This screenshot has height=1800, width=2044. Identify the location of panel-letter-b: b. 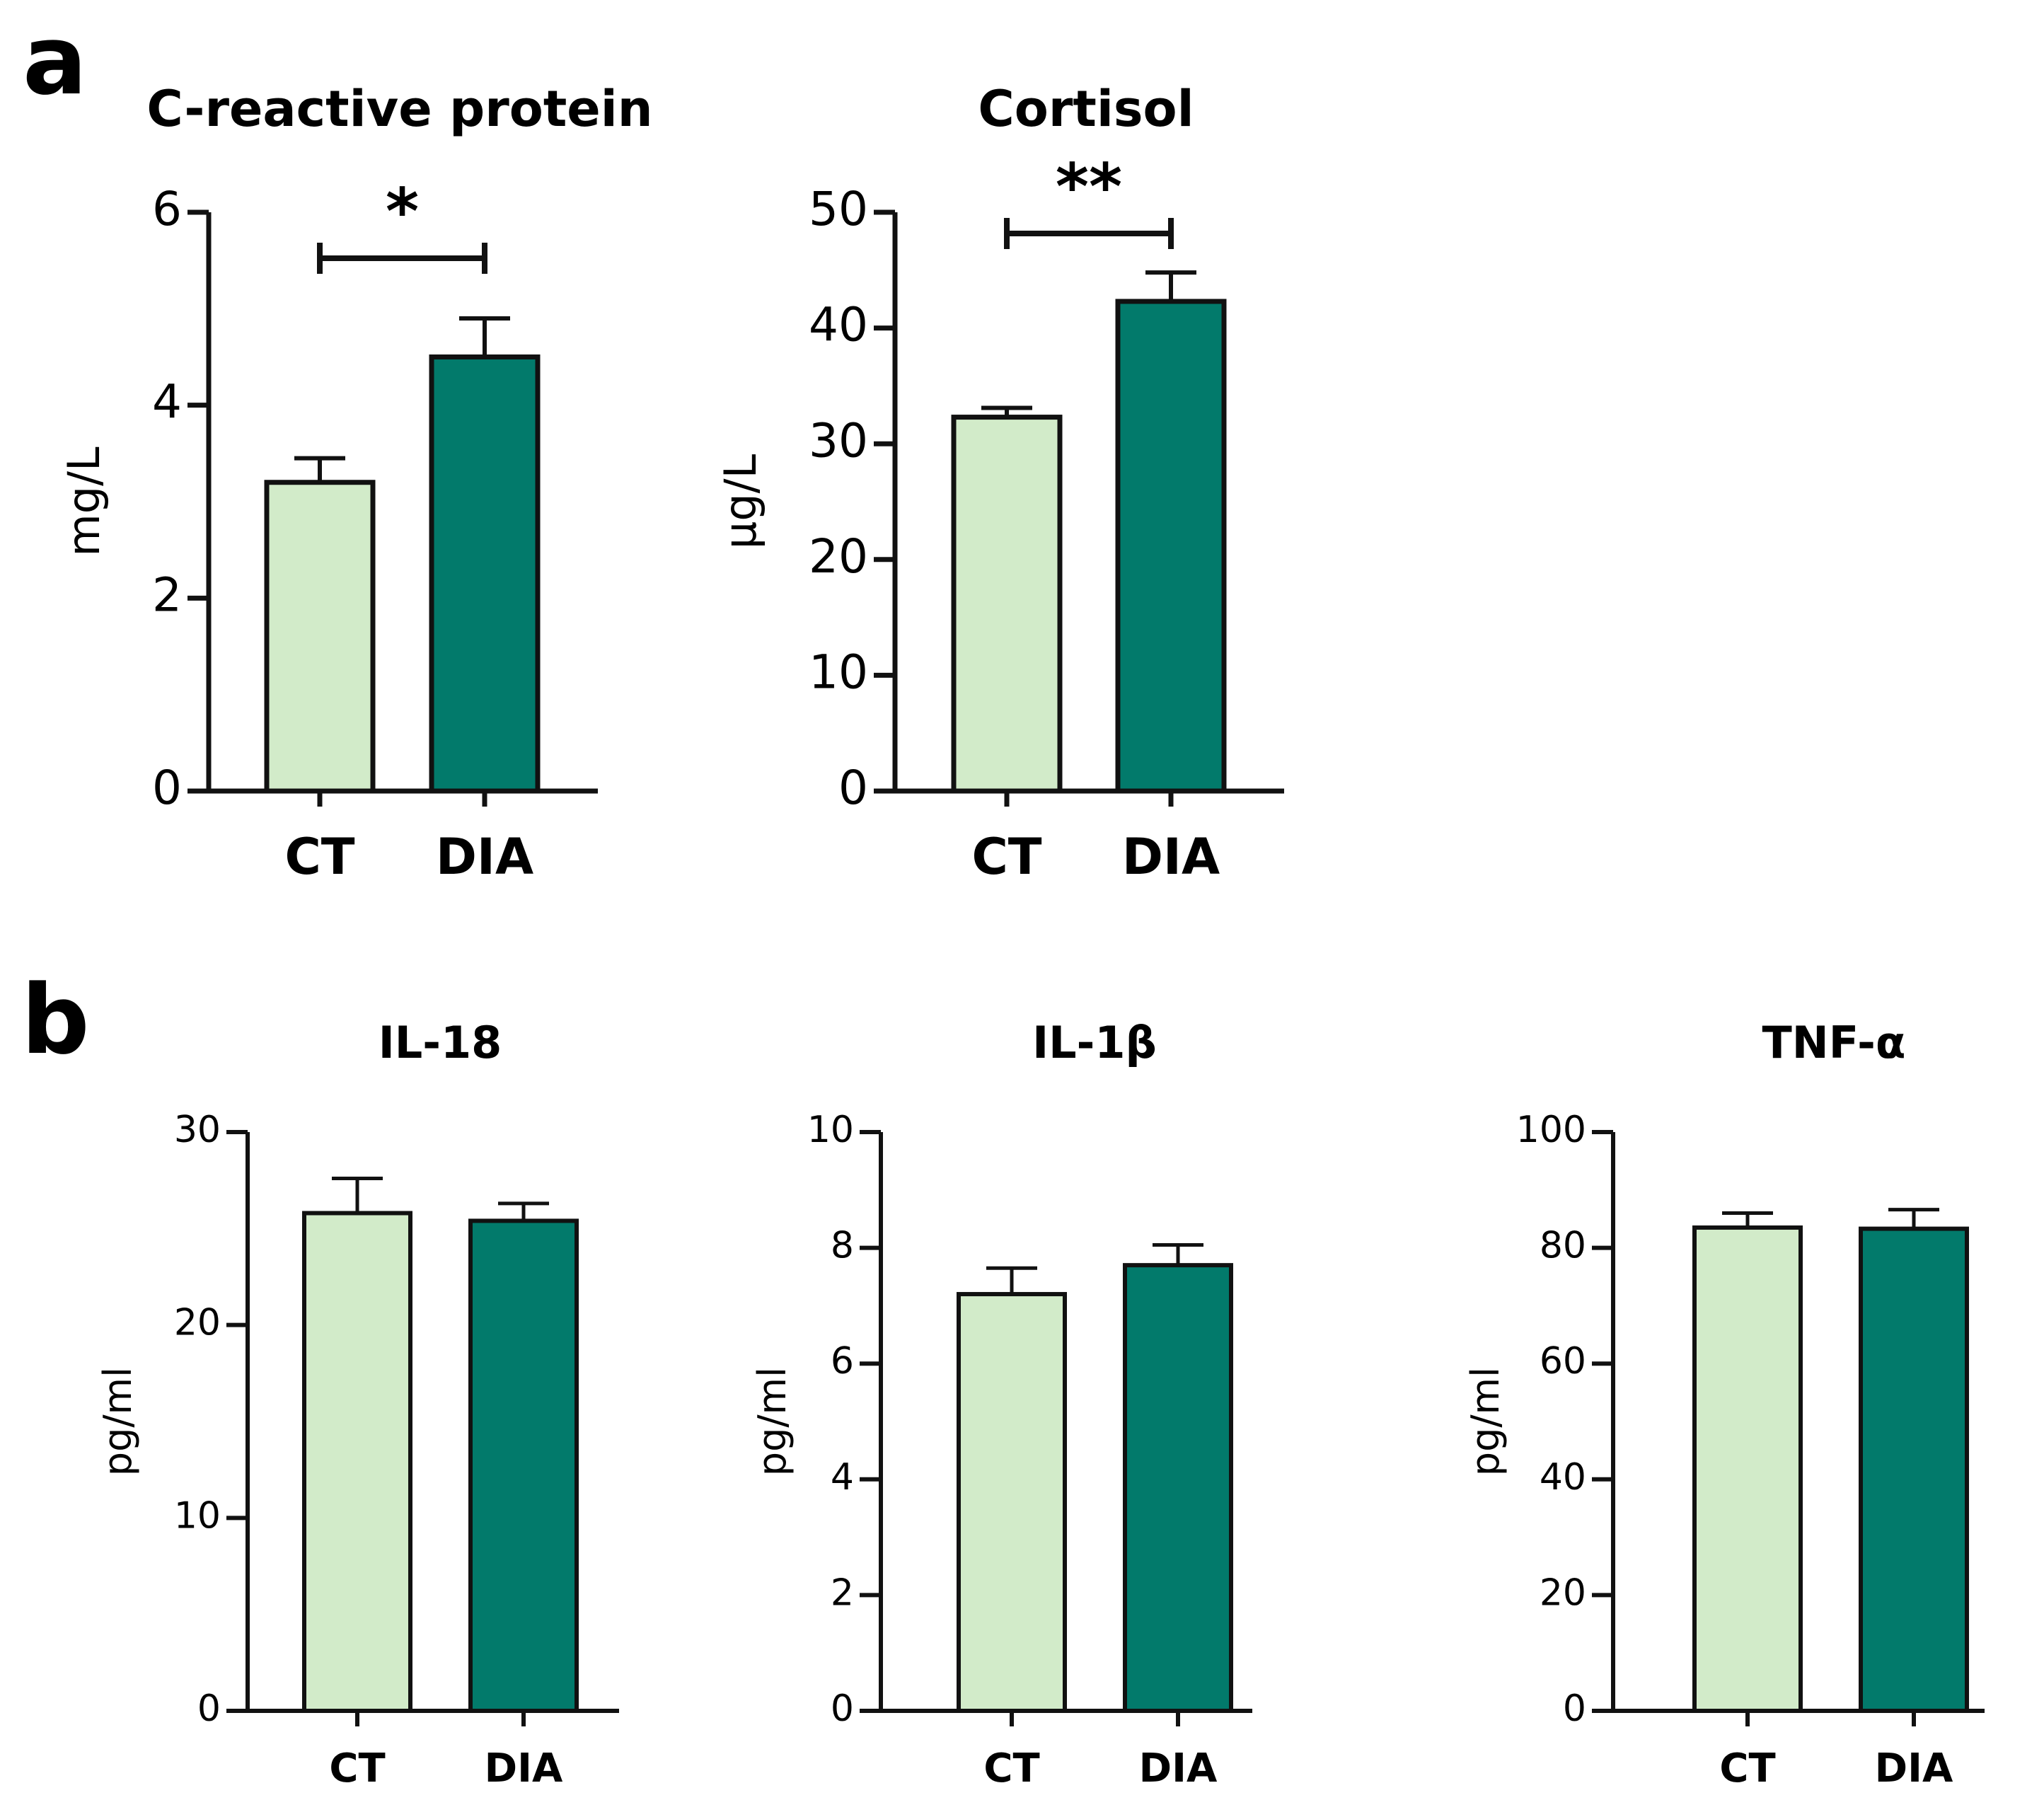
(56, 1019).